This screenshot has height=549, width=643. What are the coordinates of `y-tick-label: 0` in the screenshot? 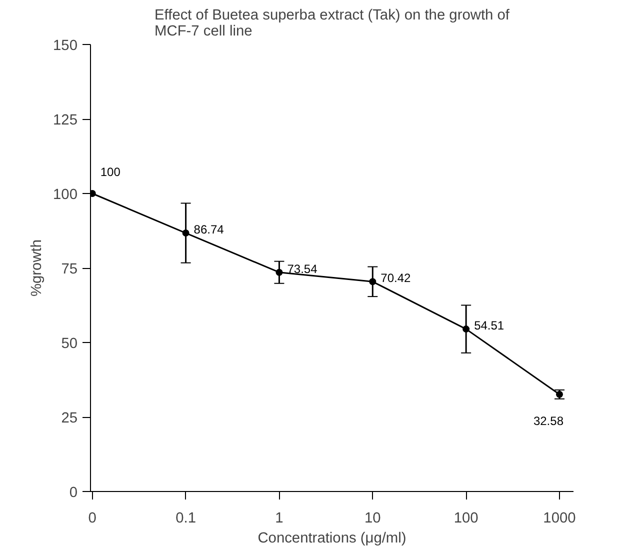 It's located at (73, 493).